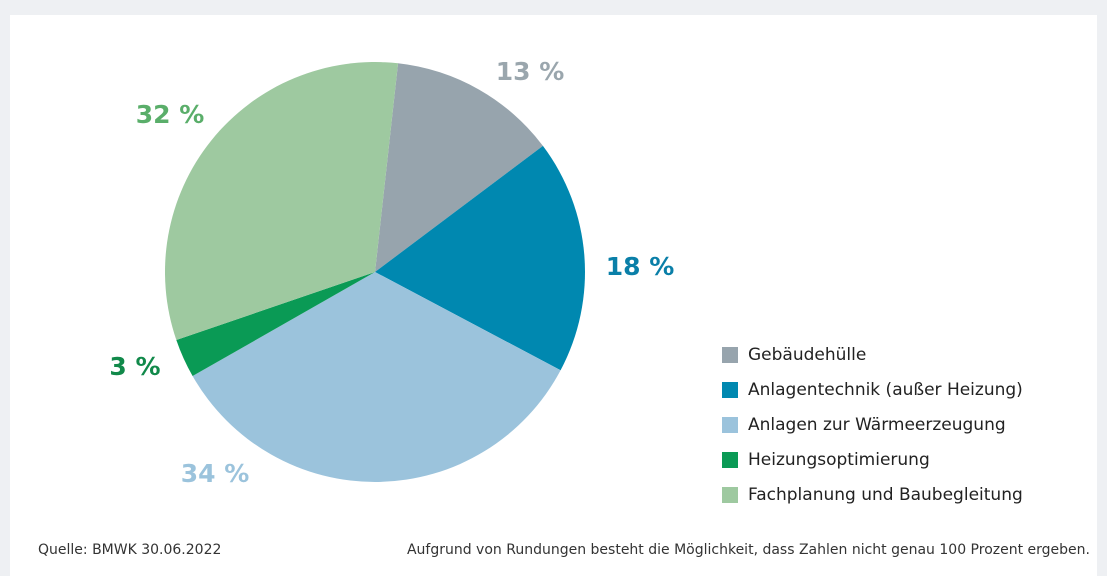 The height and width of the screenshot is (576, 1107). Describe the element at coordinates (885, 495) in the screenshot. I see `legend-label: Fachplanung und Baubegleitung` at that location.